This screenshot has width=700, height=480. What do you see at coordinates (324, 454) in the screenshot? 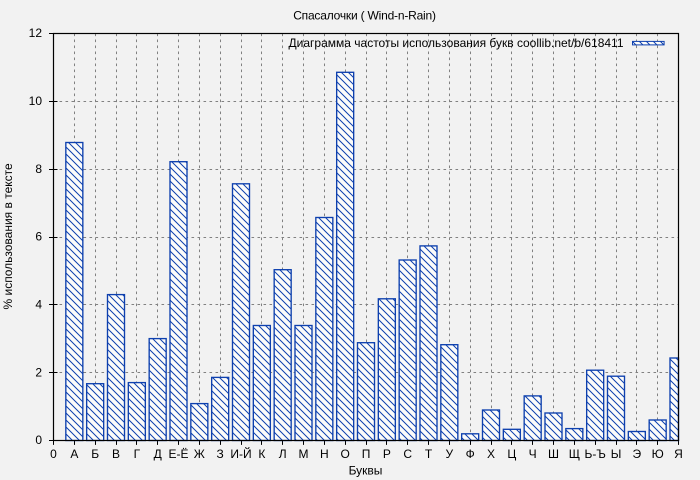
I see `svg-text: Н` at bounding box center [324, 454].